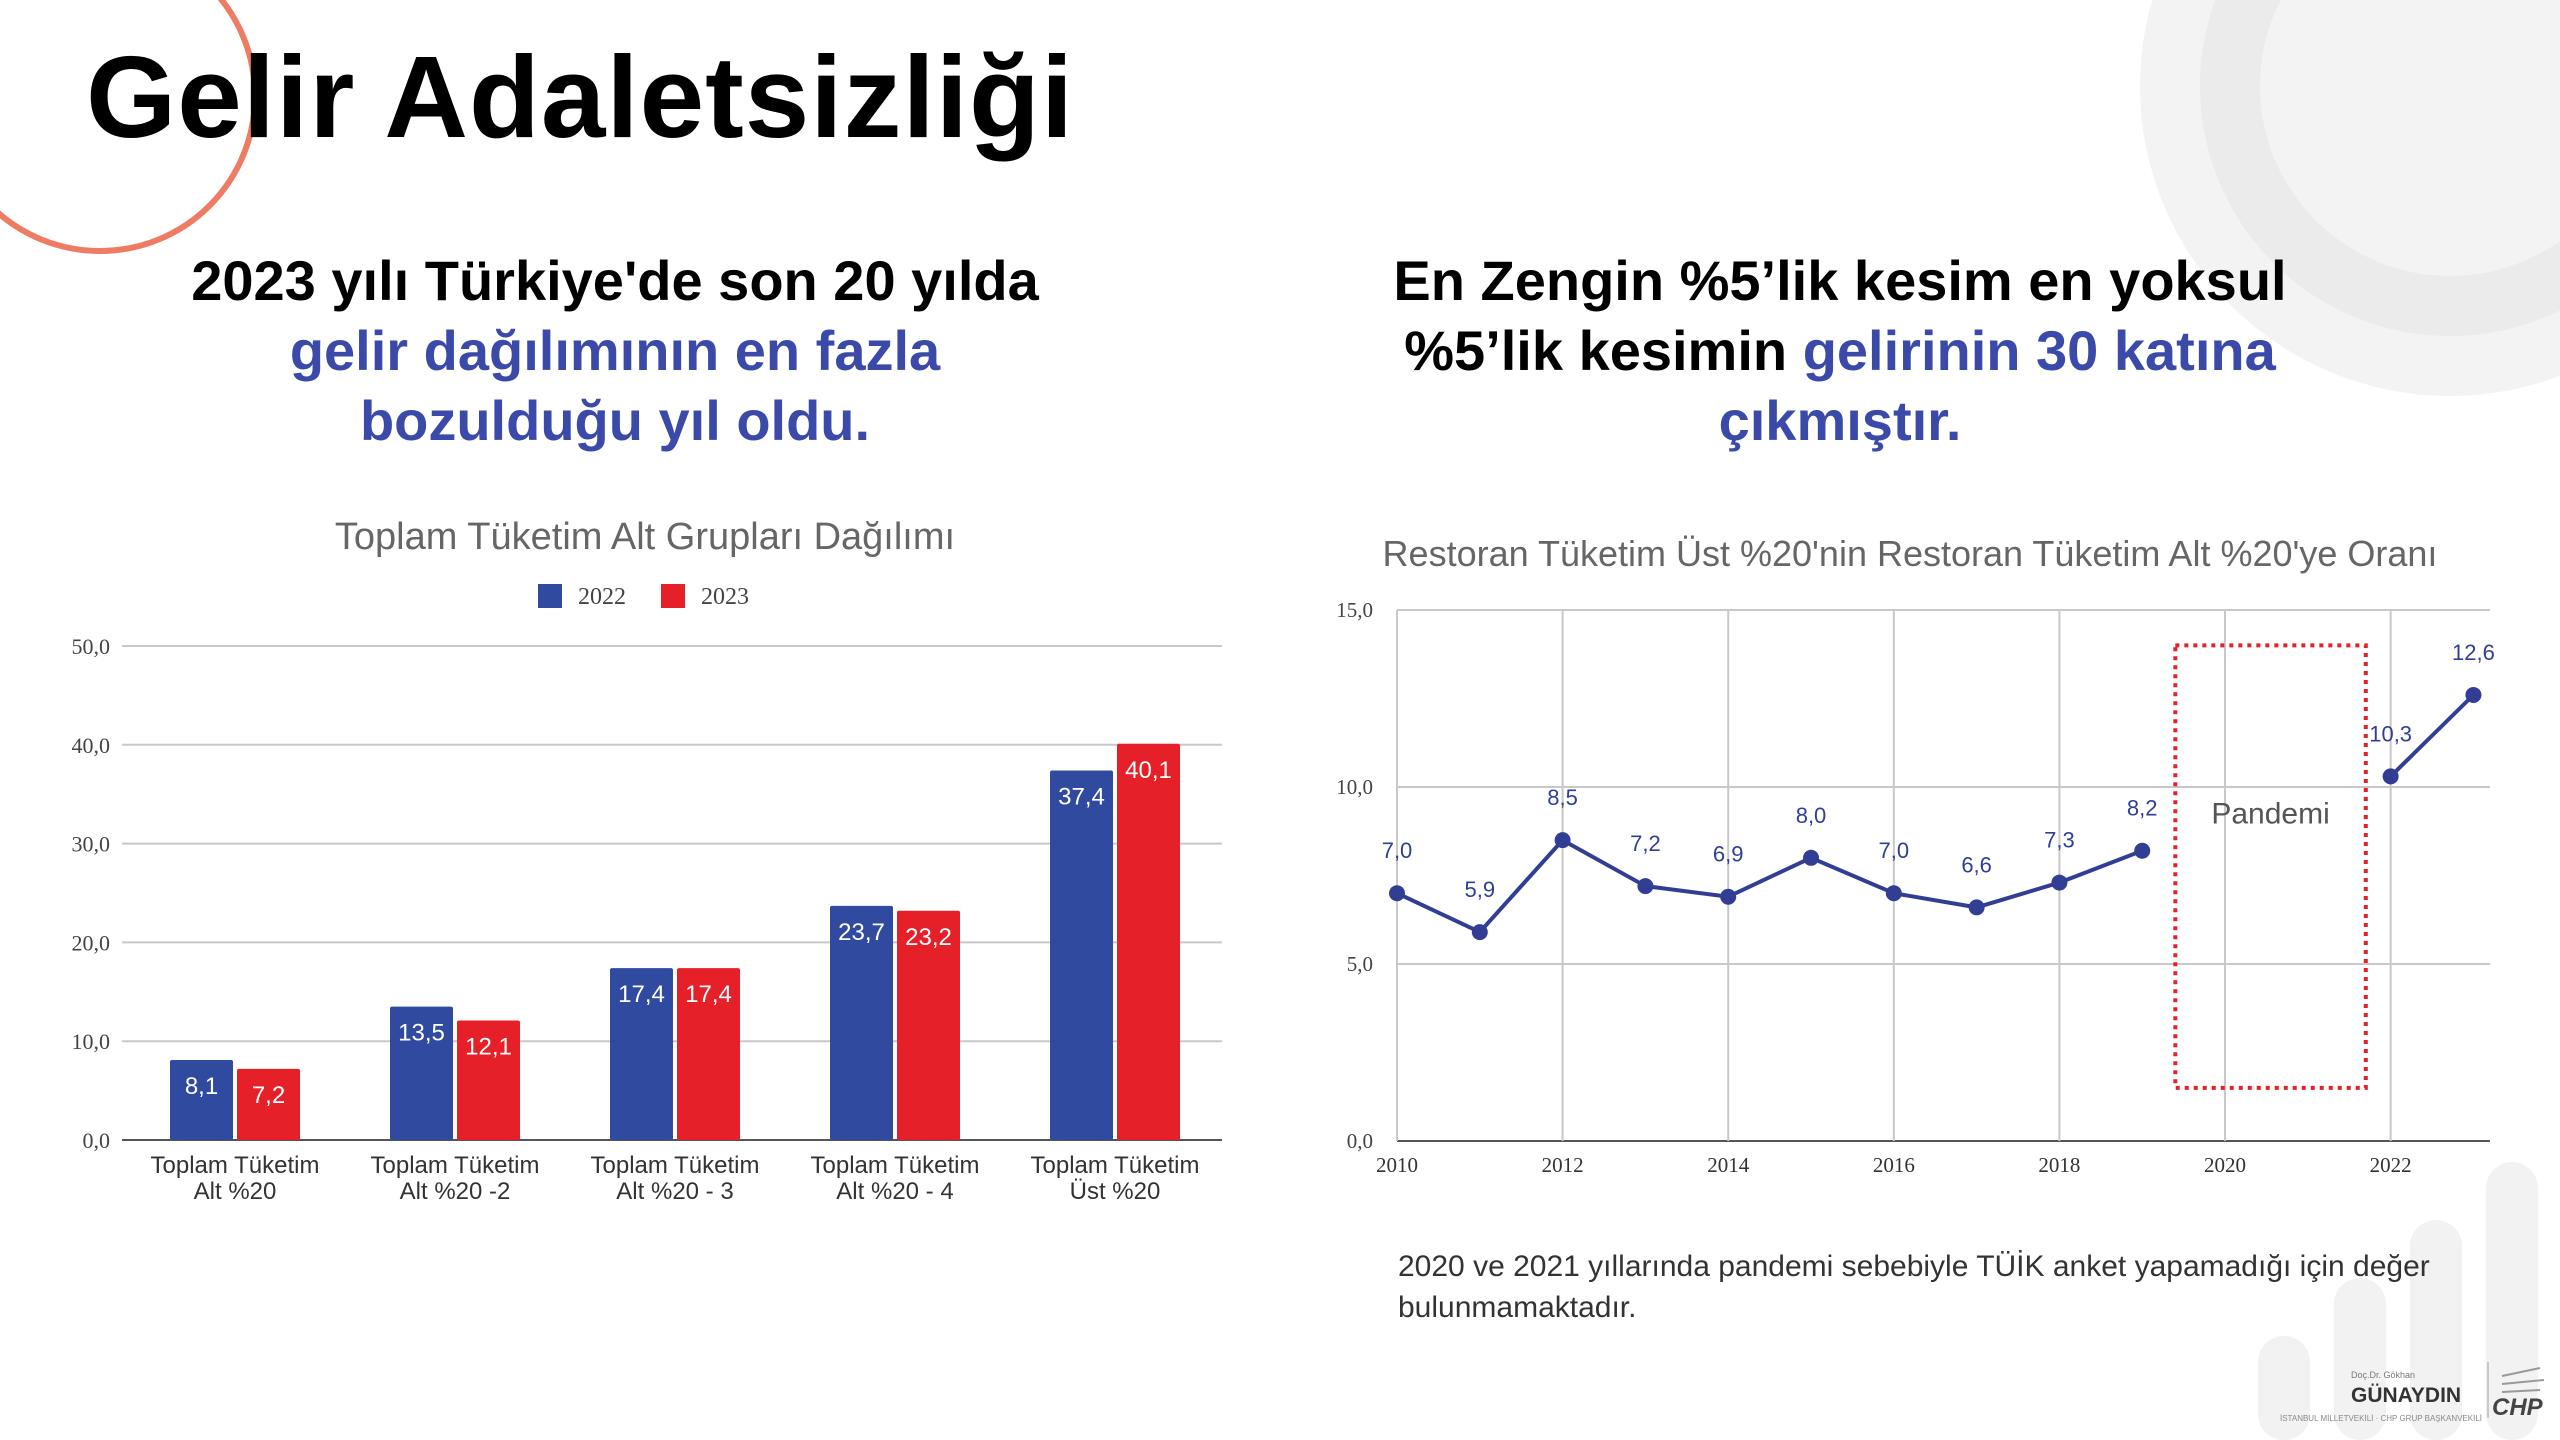  Describe the element at coordinates (1811, 815) in the screenshot. I see `line-data-label: 8,0` at that location.